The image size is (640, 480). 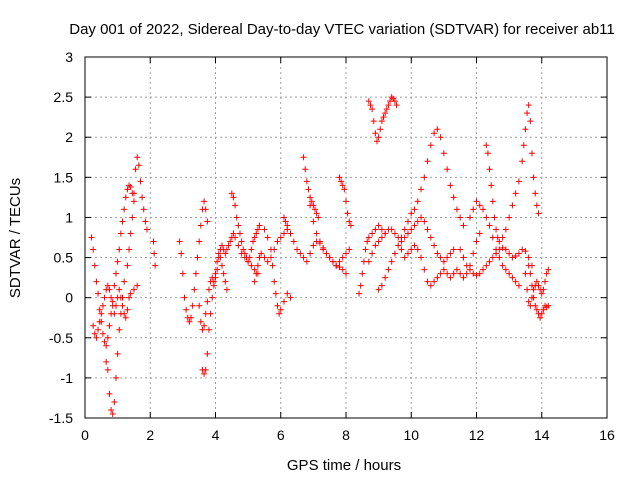 I want to click on y-axis-label: SDTVAR / TECUs, so click(x=15, y=238).